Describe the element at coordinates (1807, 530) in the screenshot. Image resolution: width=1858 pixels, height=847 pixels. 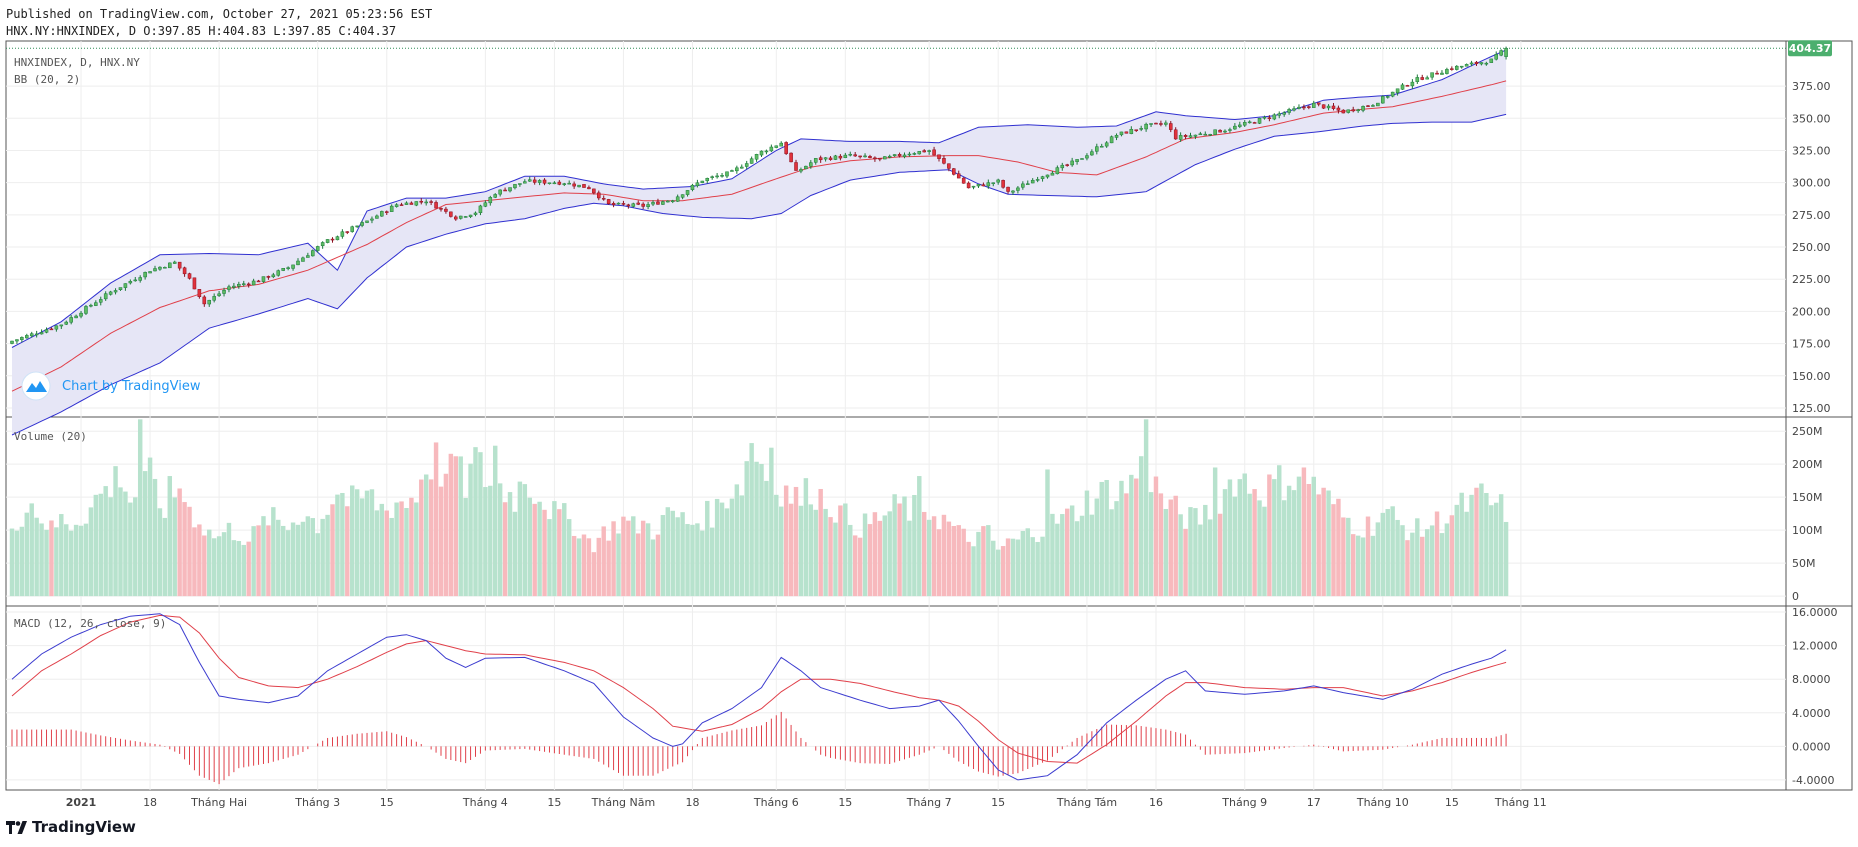
I see `volume-tick-label: 100M` at that location.